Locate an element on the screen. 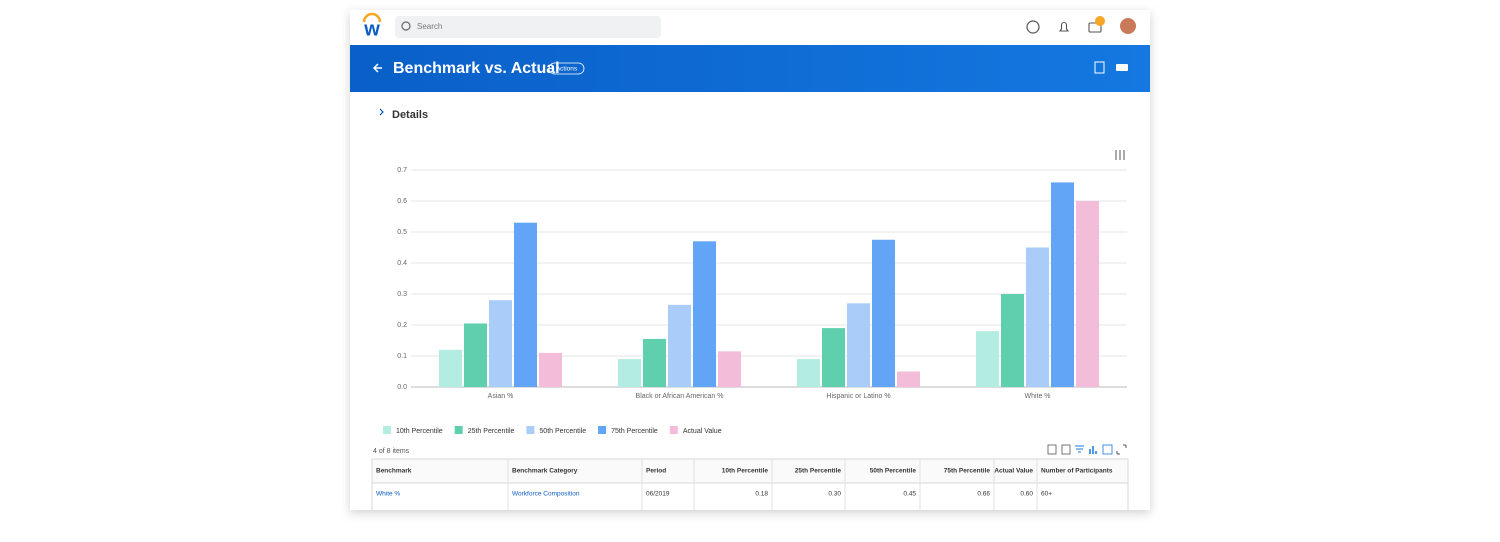 The image size is (1500, 542). chart-settings-icon is located at coordinates (1120, 155).